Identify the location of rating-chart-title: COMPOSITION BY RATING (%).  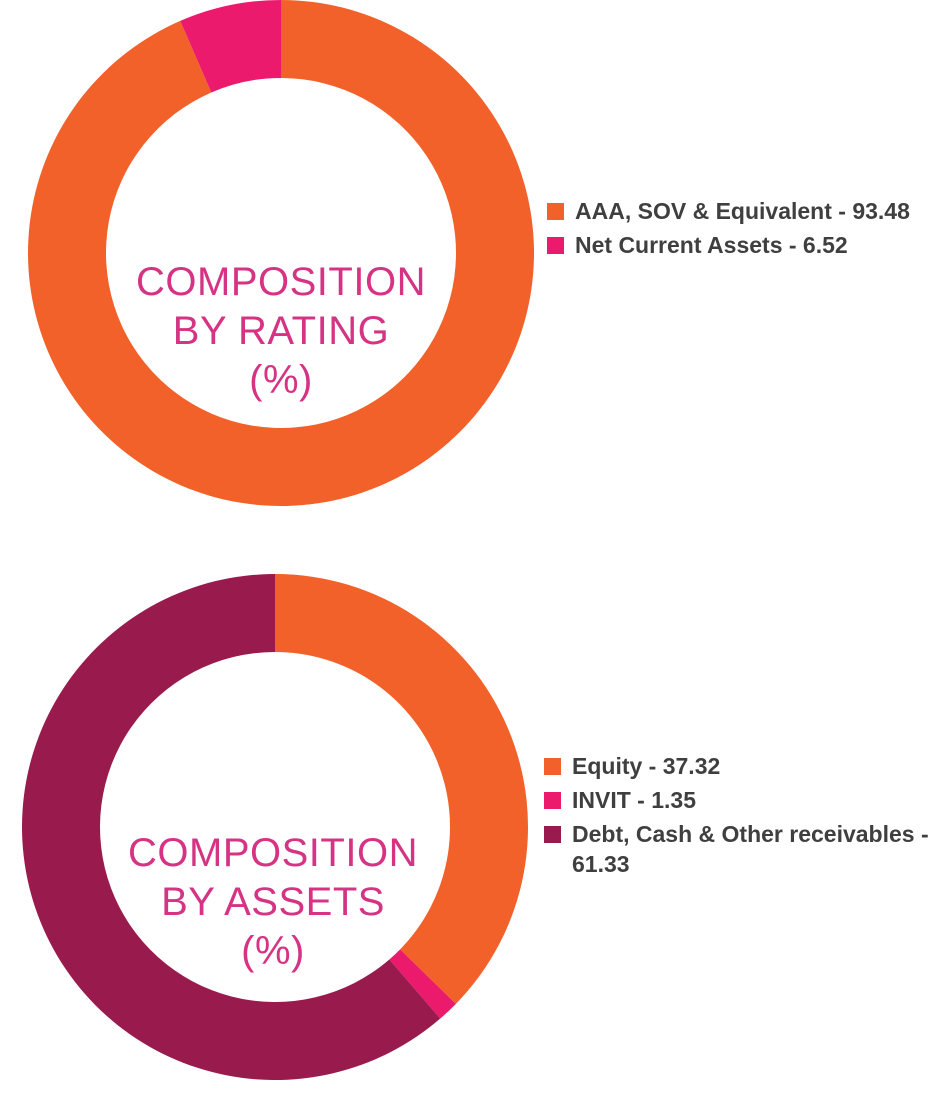
(281, 331).